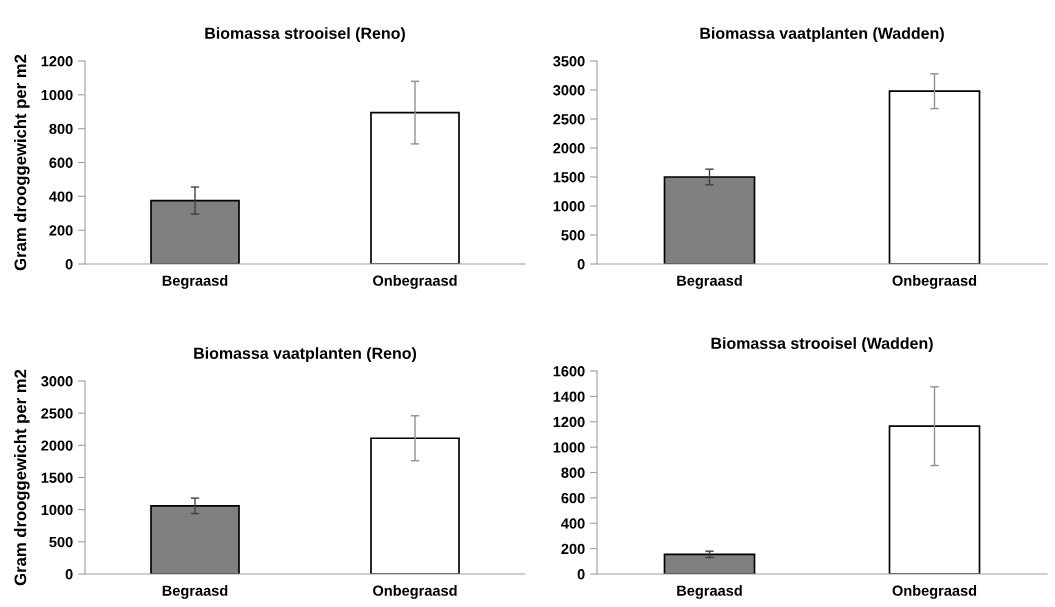  Describe the element at coordinates (305, 35) in the screenshot. I see `chart-title: Biomassa strooisel (Reno)` at that location.